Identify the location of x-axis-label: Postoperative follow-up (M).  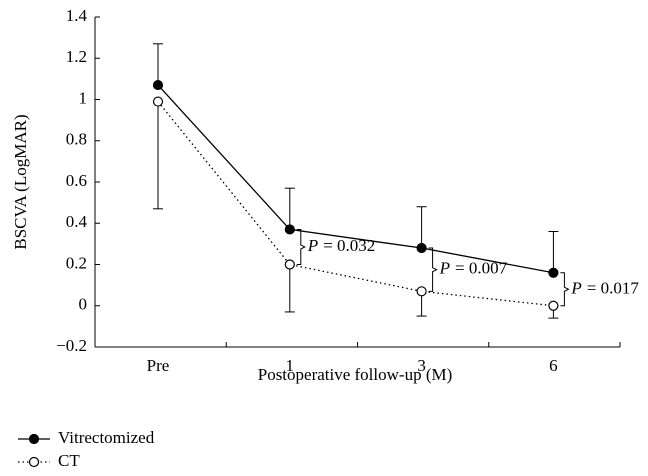
(355, 374).